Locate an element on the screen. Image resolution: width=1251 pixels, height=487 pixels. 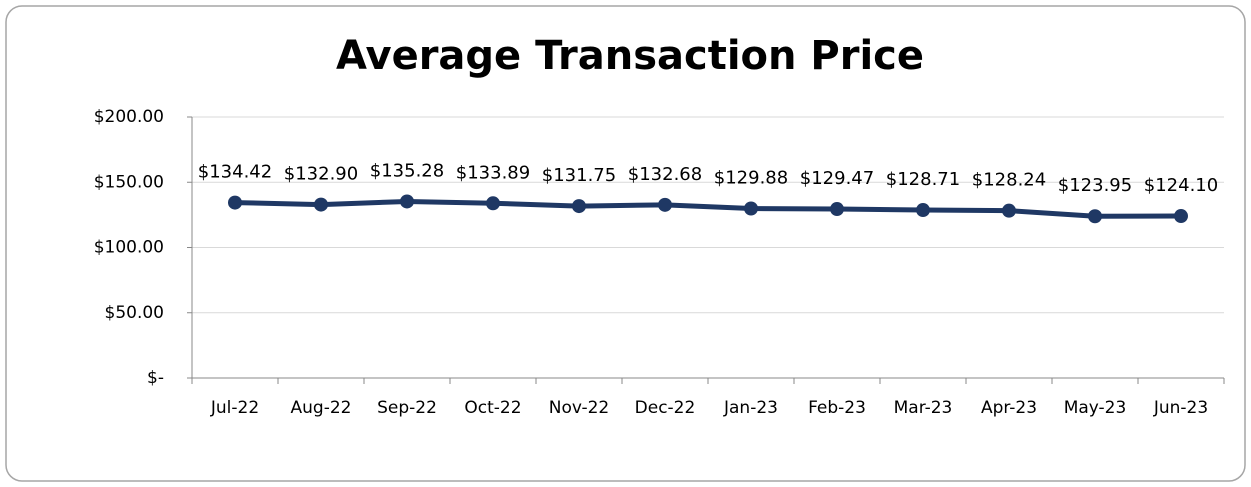
data-label: $129.88 is located at coordinates (751, 178).